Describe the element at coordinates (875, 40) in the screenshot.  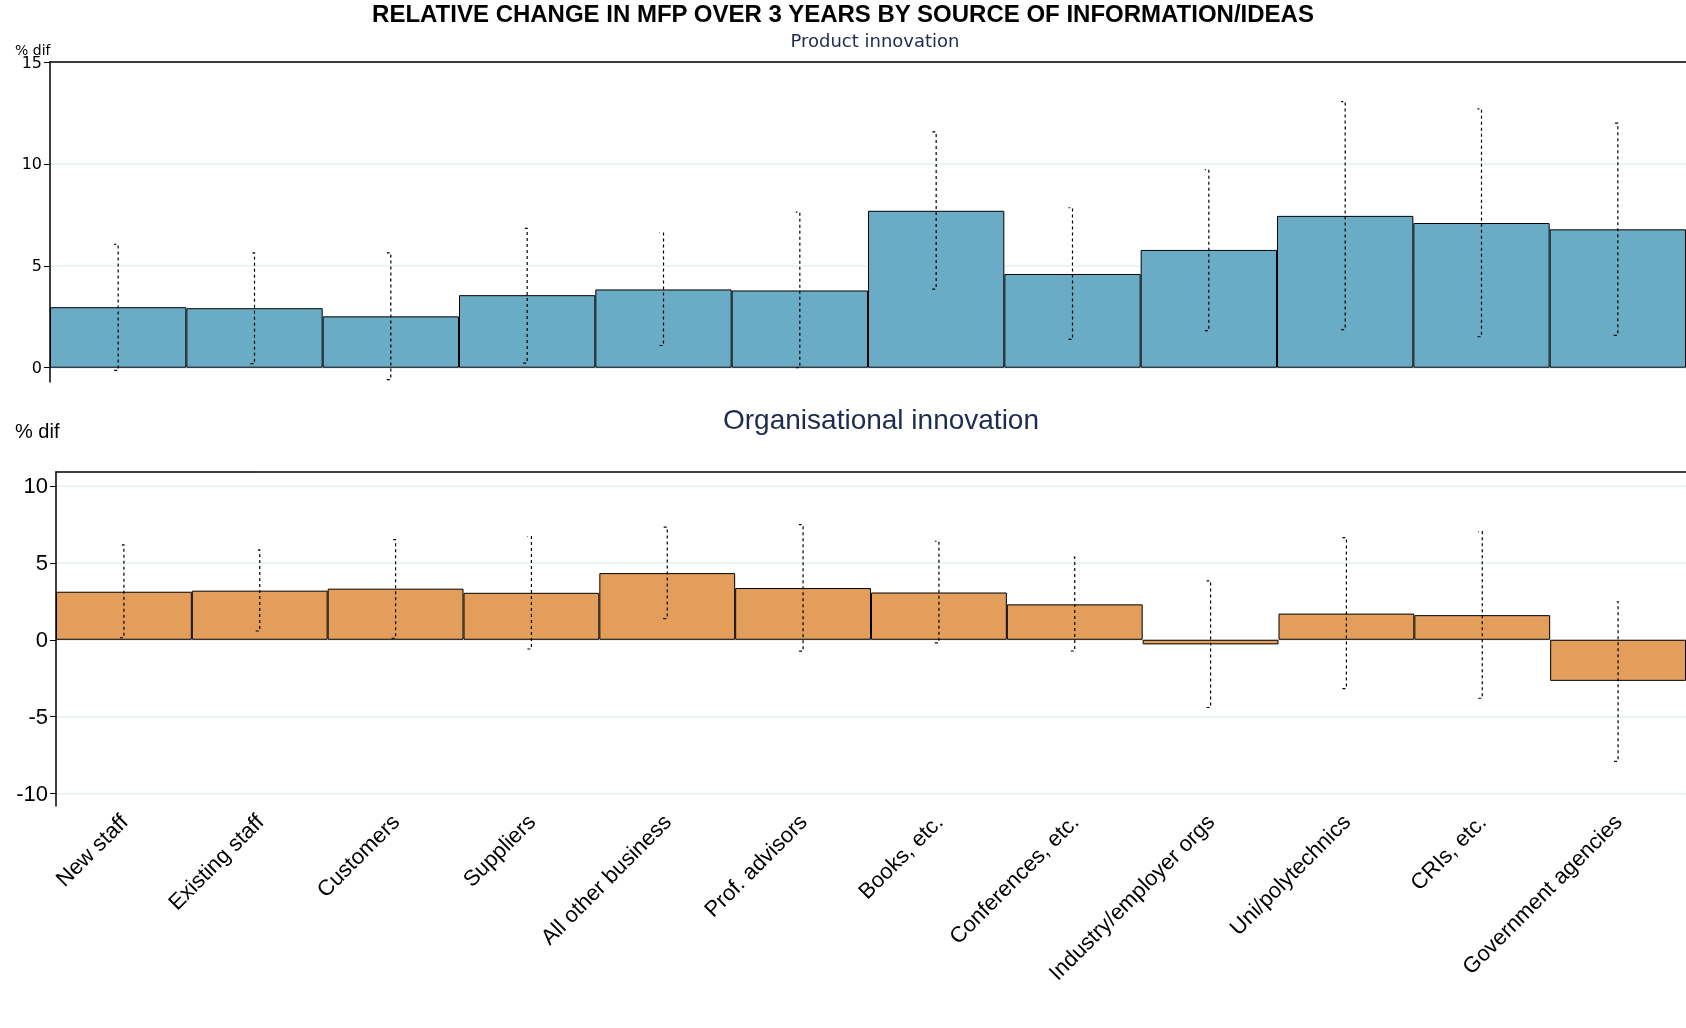
I see `chart-subtitle: Product innovation` at that location.